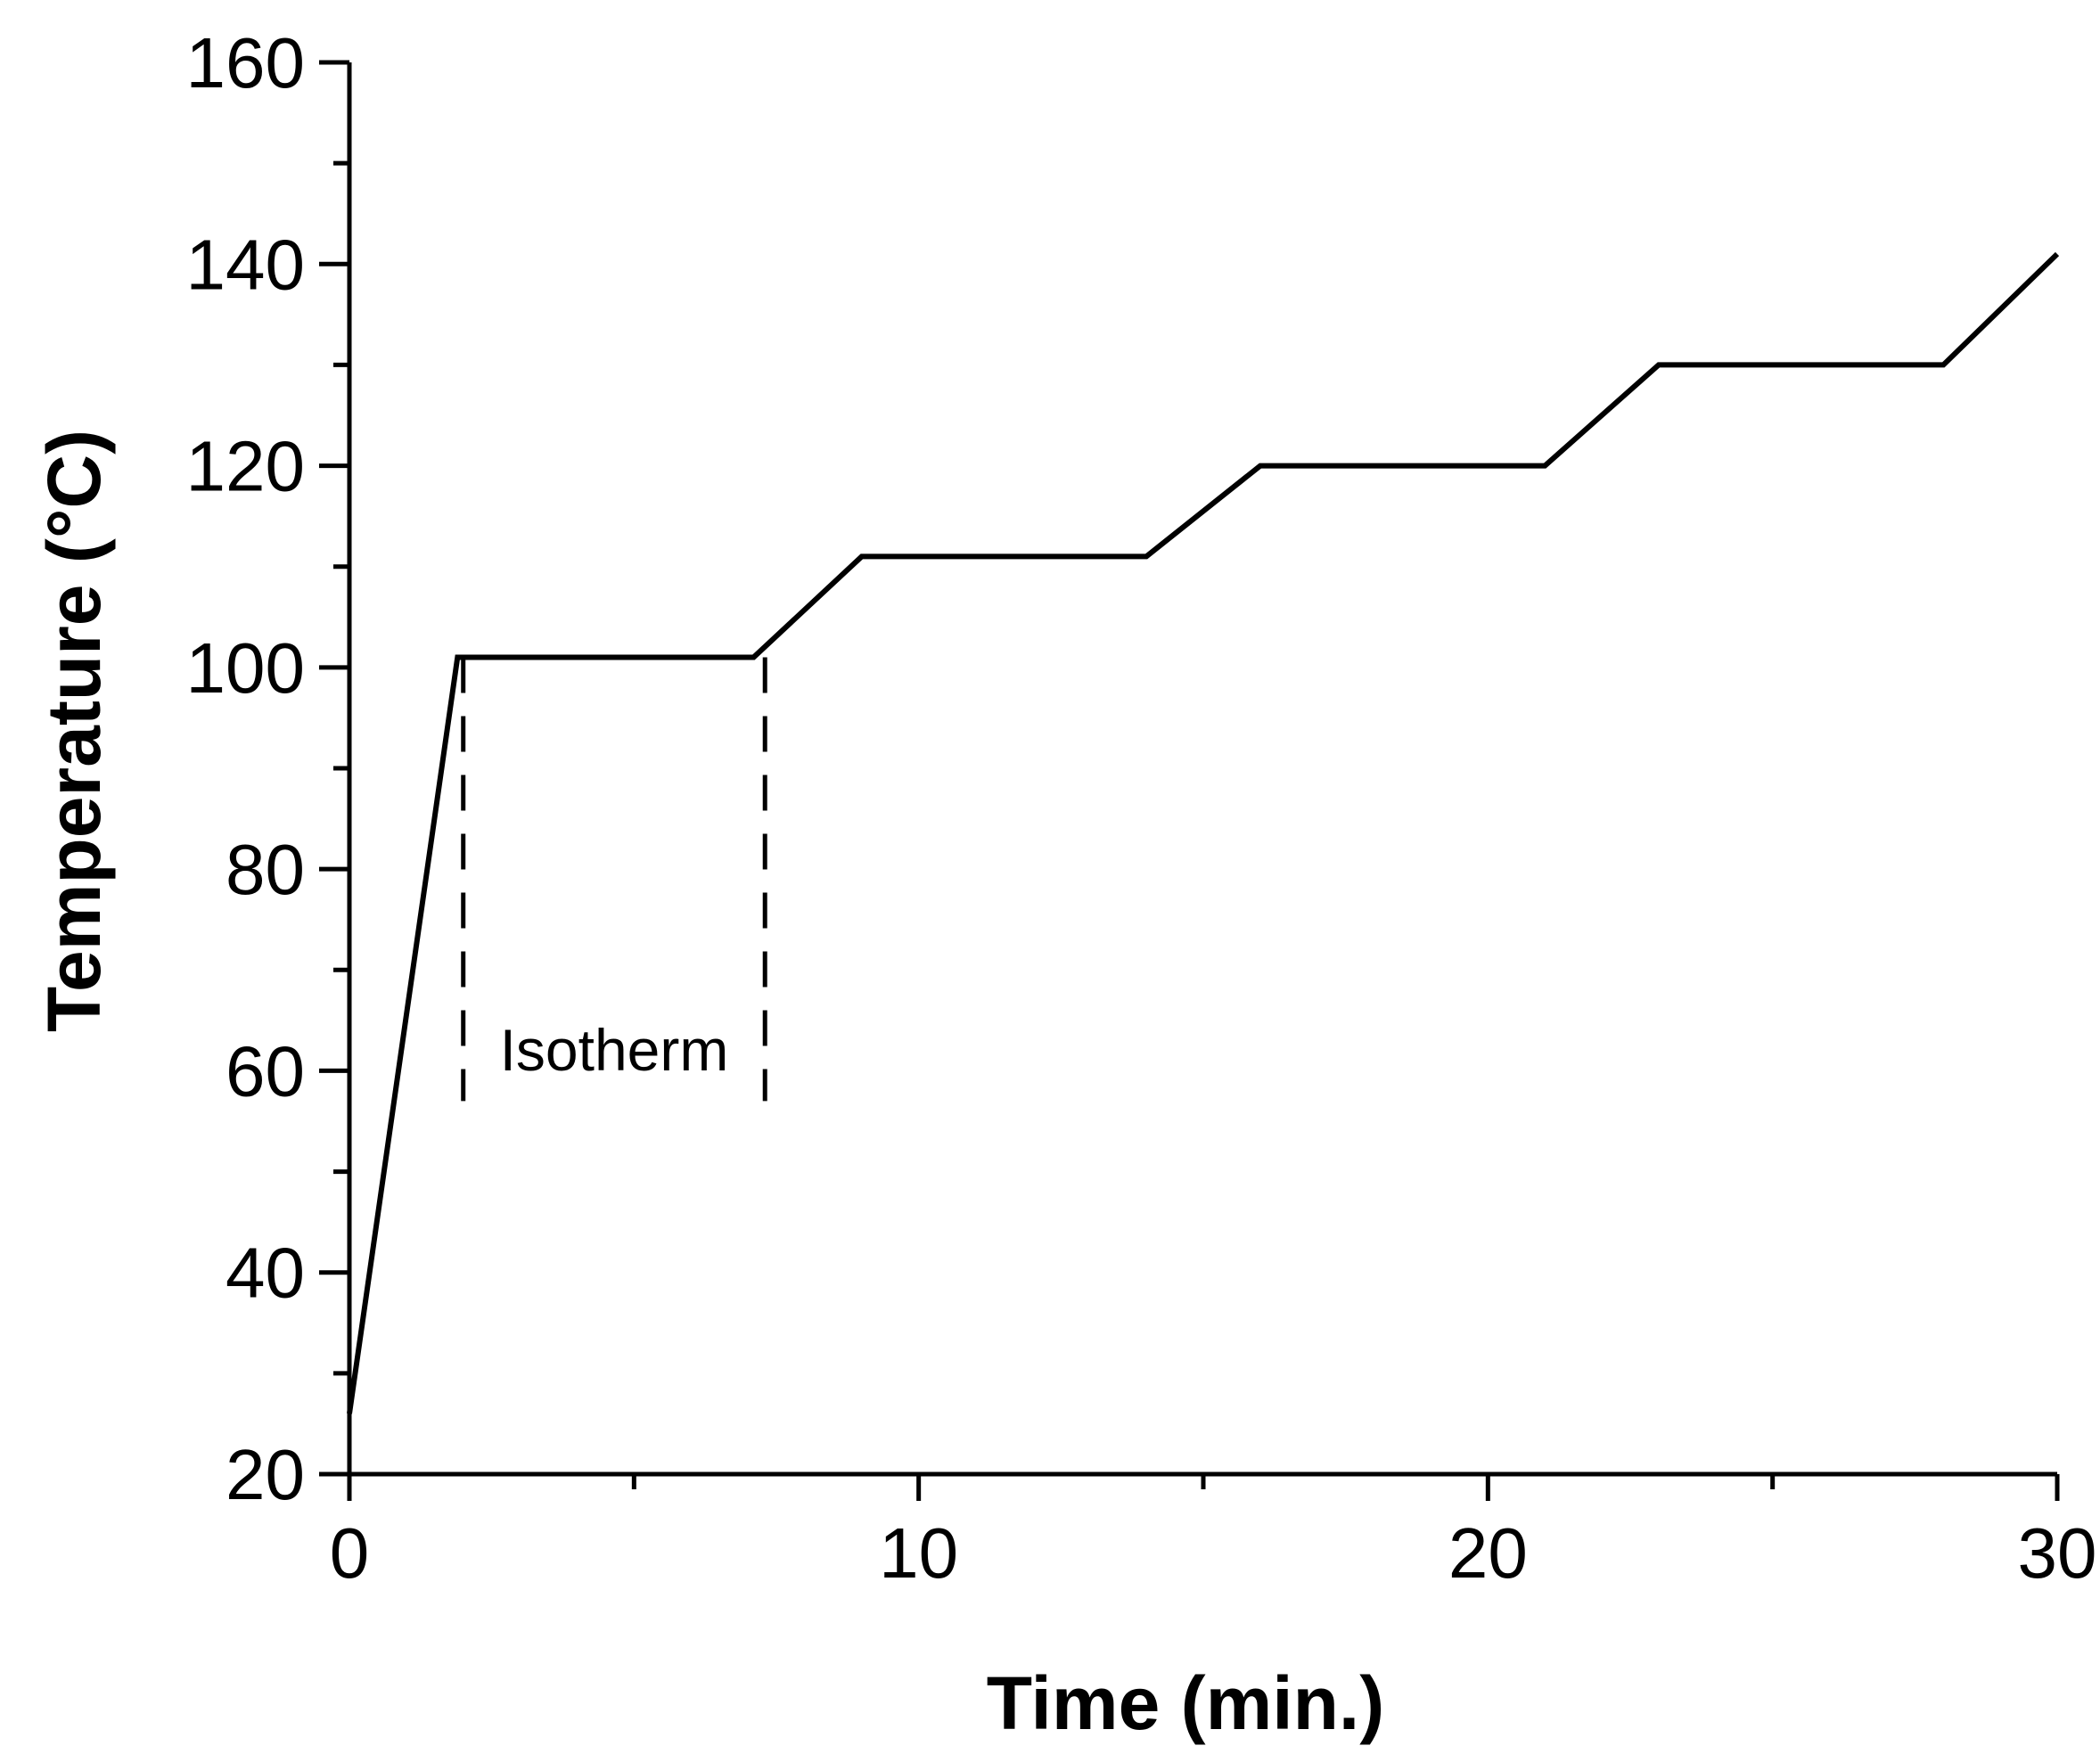 The height and width of the screenshot is (1754, 2100). What do you see at coordinates (246, 466) in the screenshot?
I see `y-tick-label: 120` at bounding box center [246, 466].